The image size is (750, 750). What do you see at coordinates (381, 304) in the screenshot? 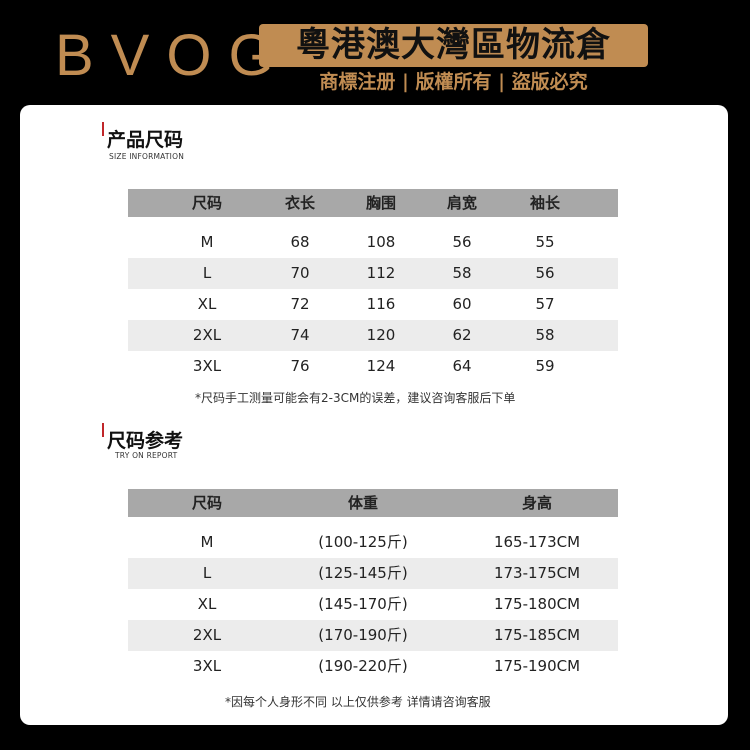
I see `table-cell: 116` at bounding box center [381, 304].